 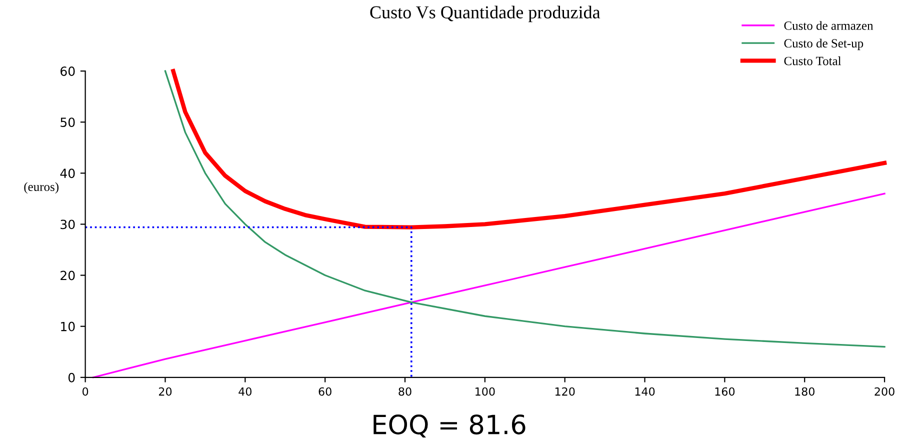 I want to click on y-tick-label: 0, so click(x=71, y=377).